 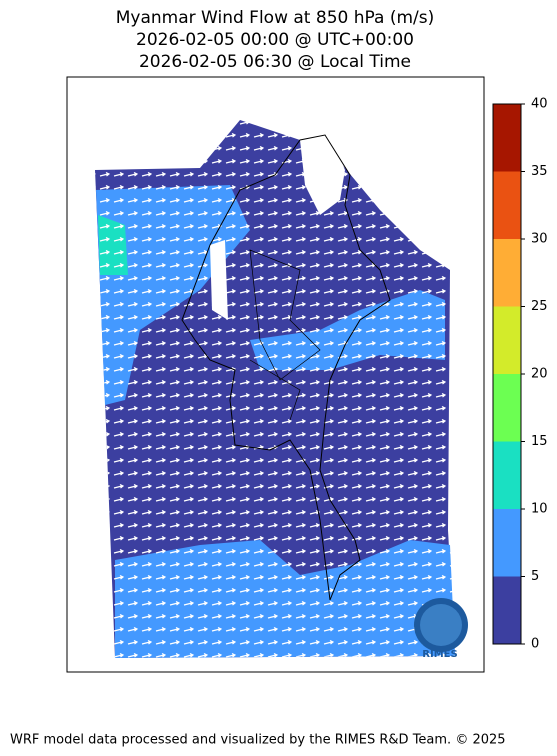 What do you see at coordinates (539, 104) in the screenshot?
I see `colorbar-tick-label: 40` at bounding box center [539, 104].